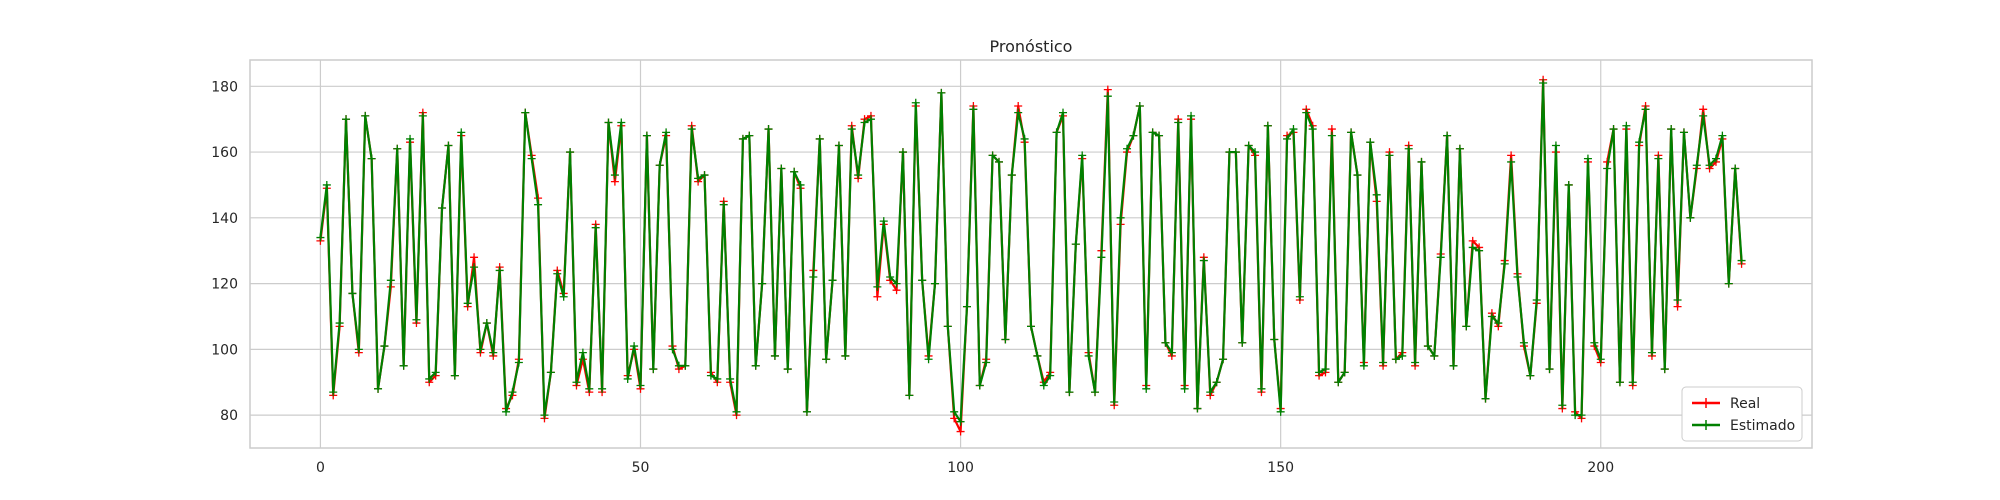 The image size is (2000, 500). I want to click on legend-item-estimado: Estimado, so click(1743, 426).